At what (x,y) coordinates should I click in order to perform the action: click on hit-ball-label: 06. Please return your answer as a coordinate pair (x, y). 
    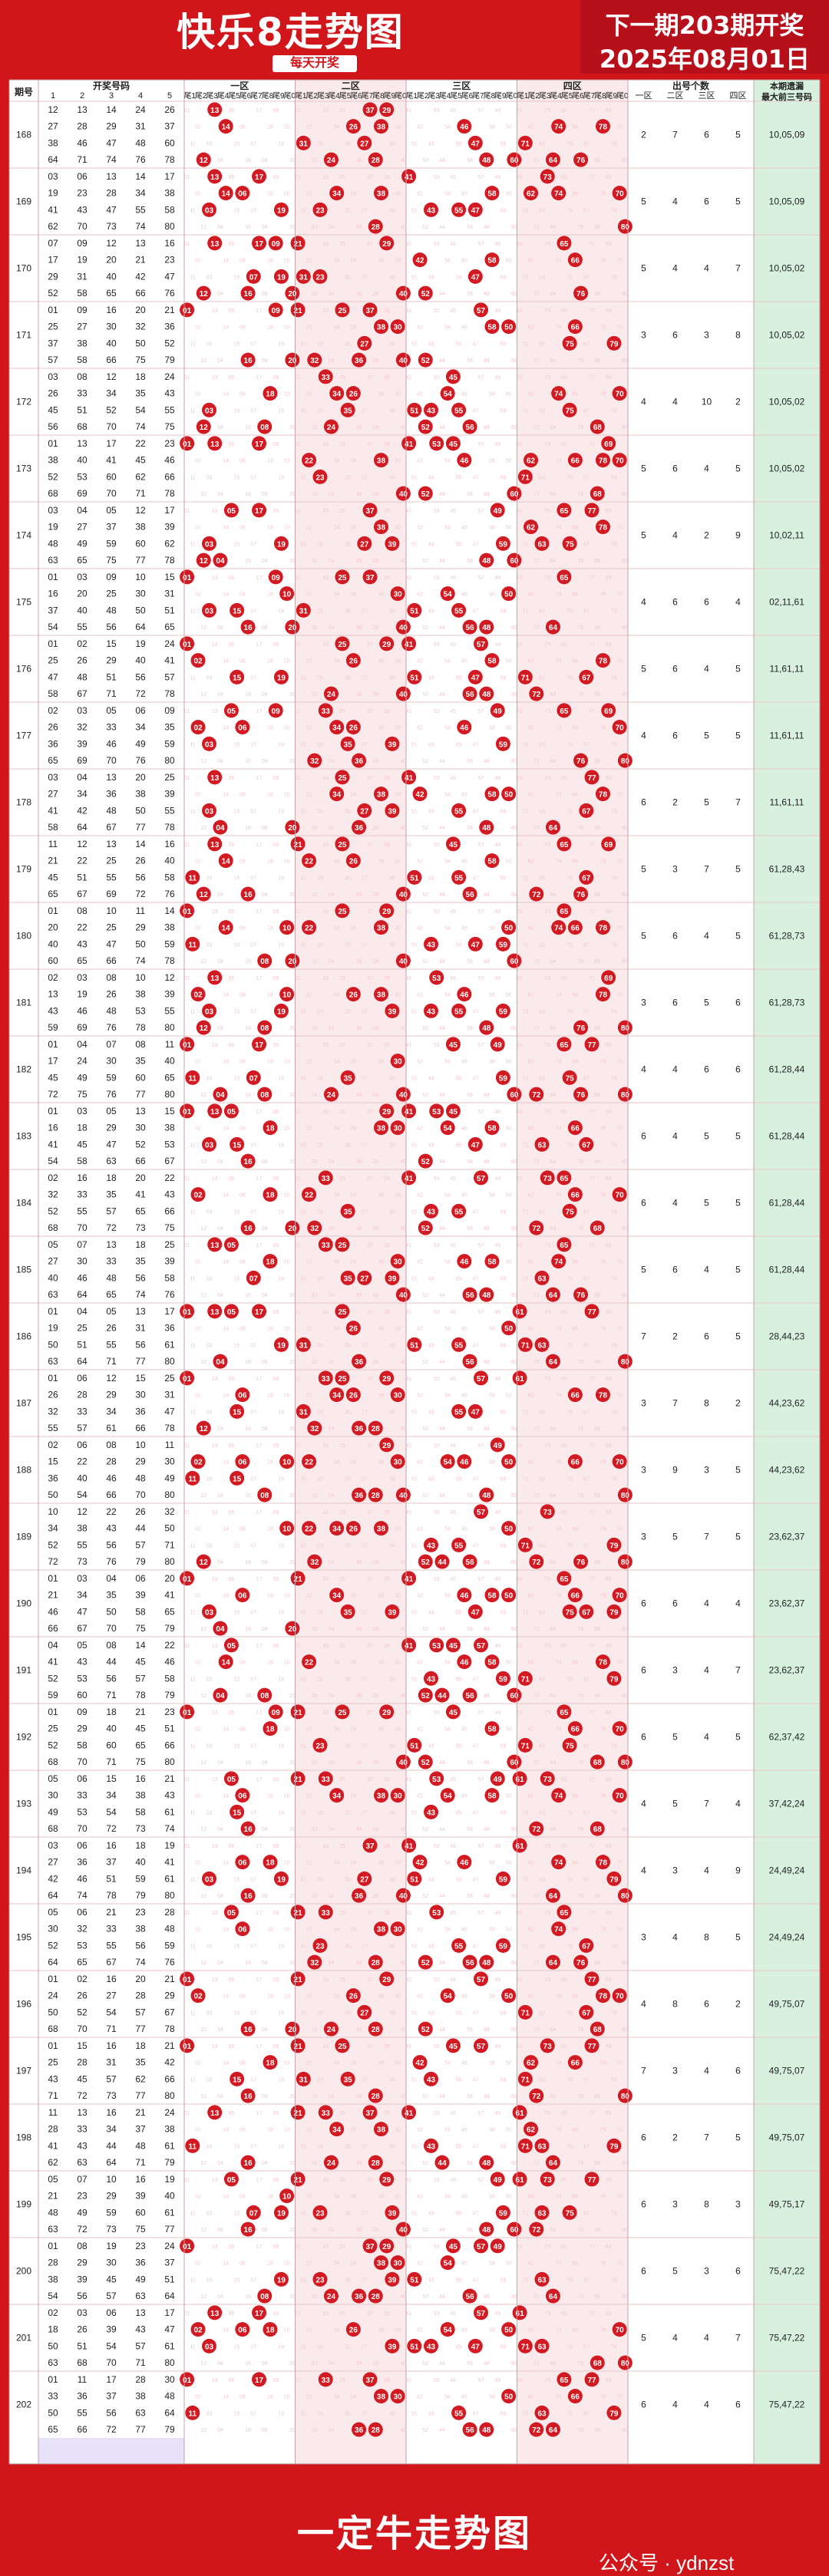
    Looking at the image, I should click on (242, 194).